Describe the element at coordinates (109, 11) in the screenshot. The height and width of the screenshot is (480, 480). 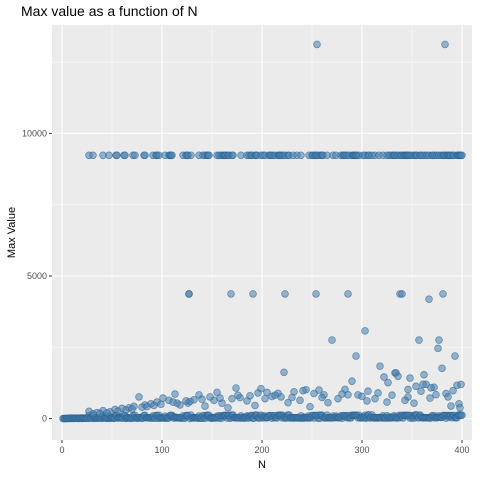
I see `chart-title: Max value as a function of N` at that location.